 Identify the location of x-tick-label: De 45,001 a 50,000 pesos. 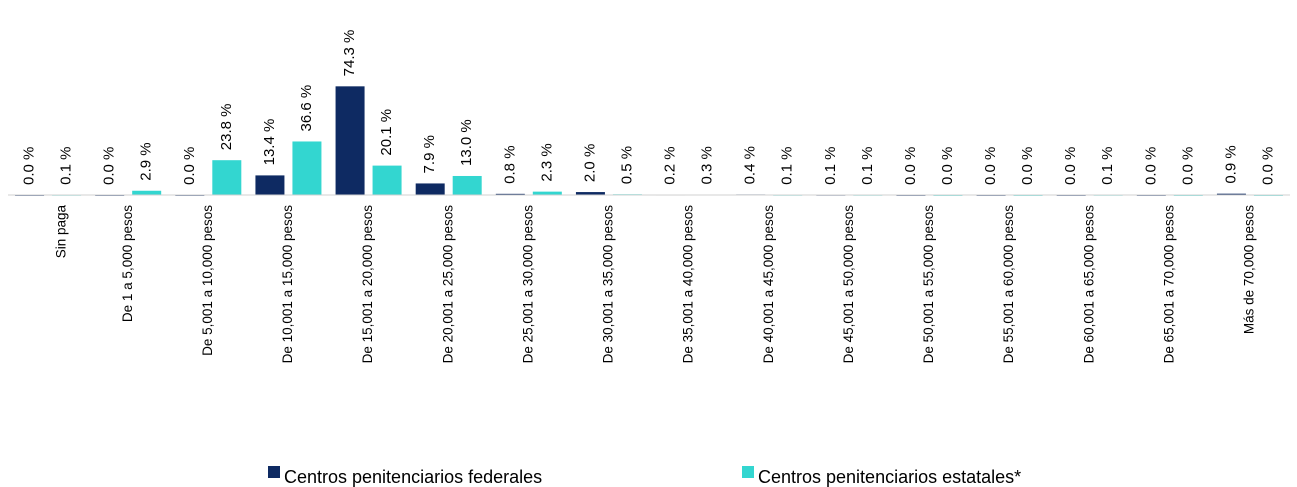
(848, 284).